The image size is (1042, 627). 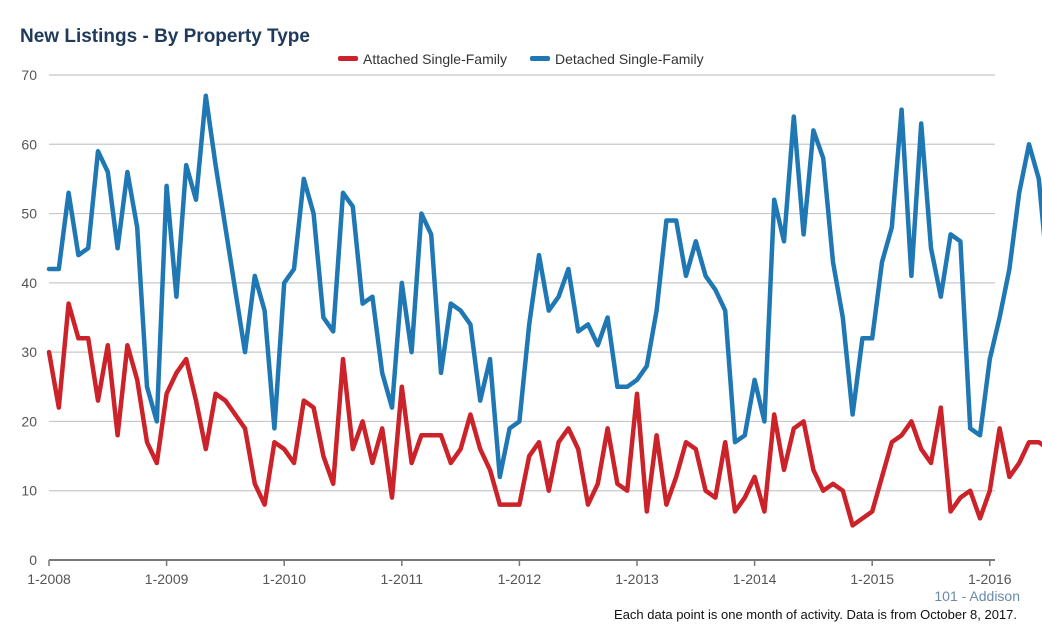 What do you see at coordinates (435, 59) in the screenshot?
I see `legend-label-attached: Attached Single-Family` at bounding box center [435, 59].